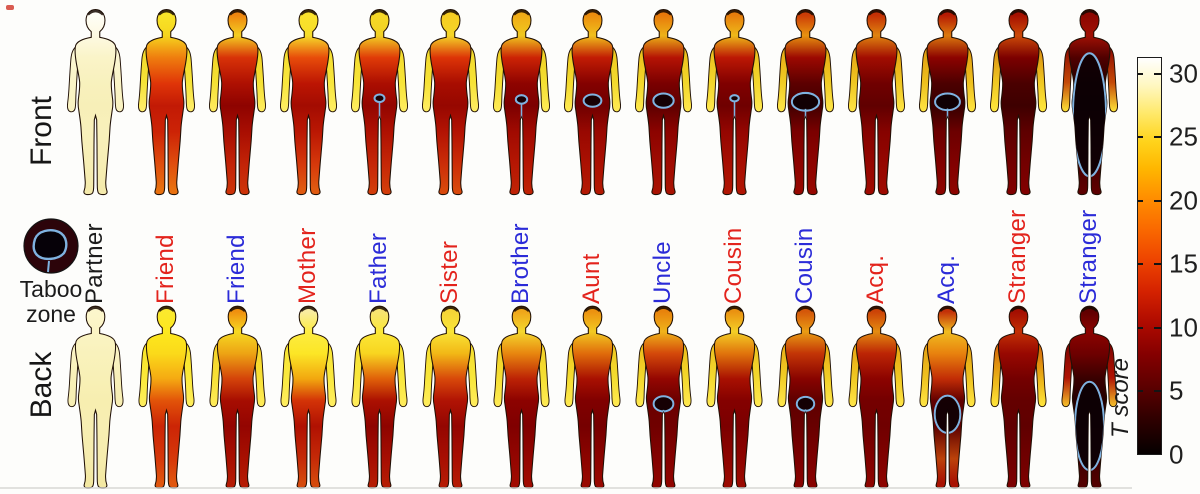 This screenshot has height=494, width=1200. Describe the element at coordinates (734, 397) in the screenshot. I see `body-back-cousin-f` at that location.